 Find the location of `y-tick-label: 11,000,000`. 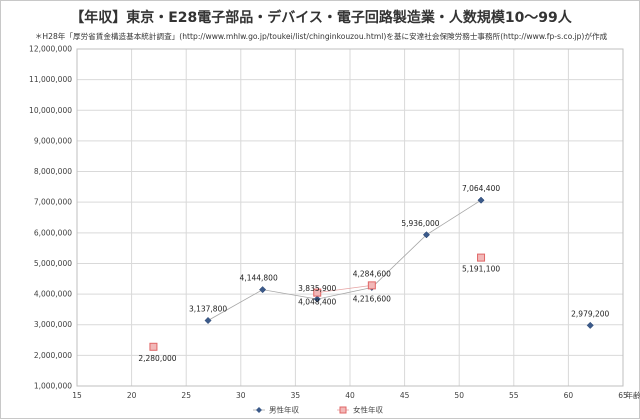

y-tick-label: 11,000,000 is located at coordinates (50, 79).